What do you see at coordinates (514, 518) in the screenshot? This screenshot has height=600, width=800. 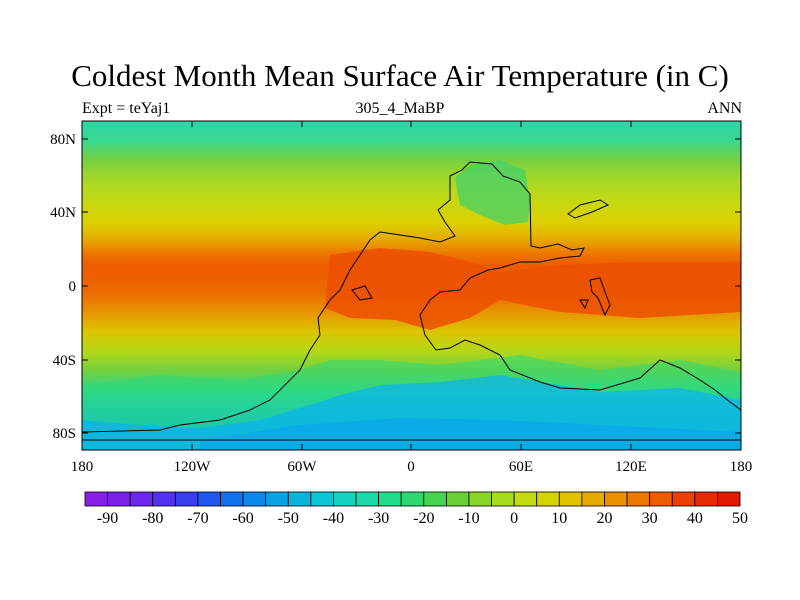 I see `colorbar-label: 0` at bounding box center [514, 518].